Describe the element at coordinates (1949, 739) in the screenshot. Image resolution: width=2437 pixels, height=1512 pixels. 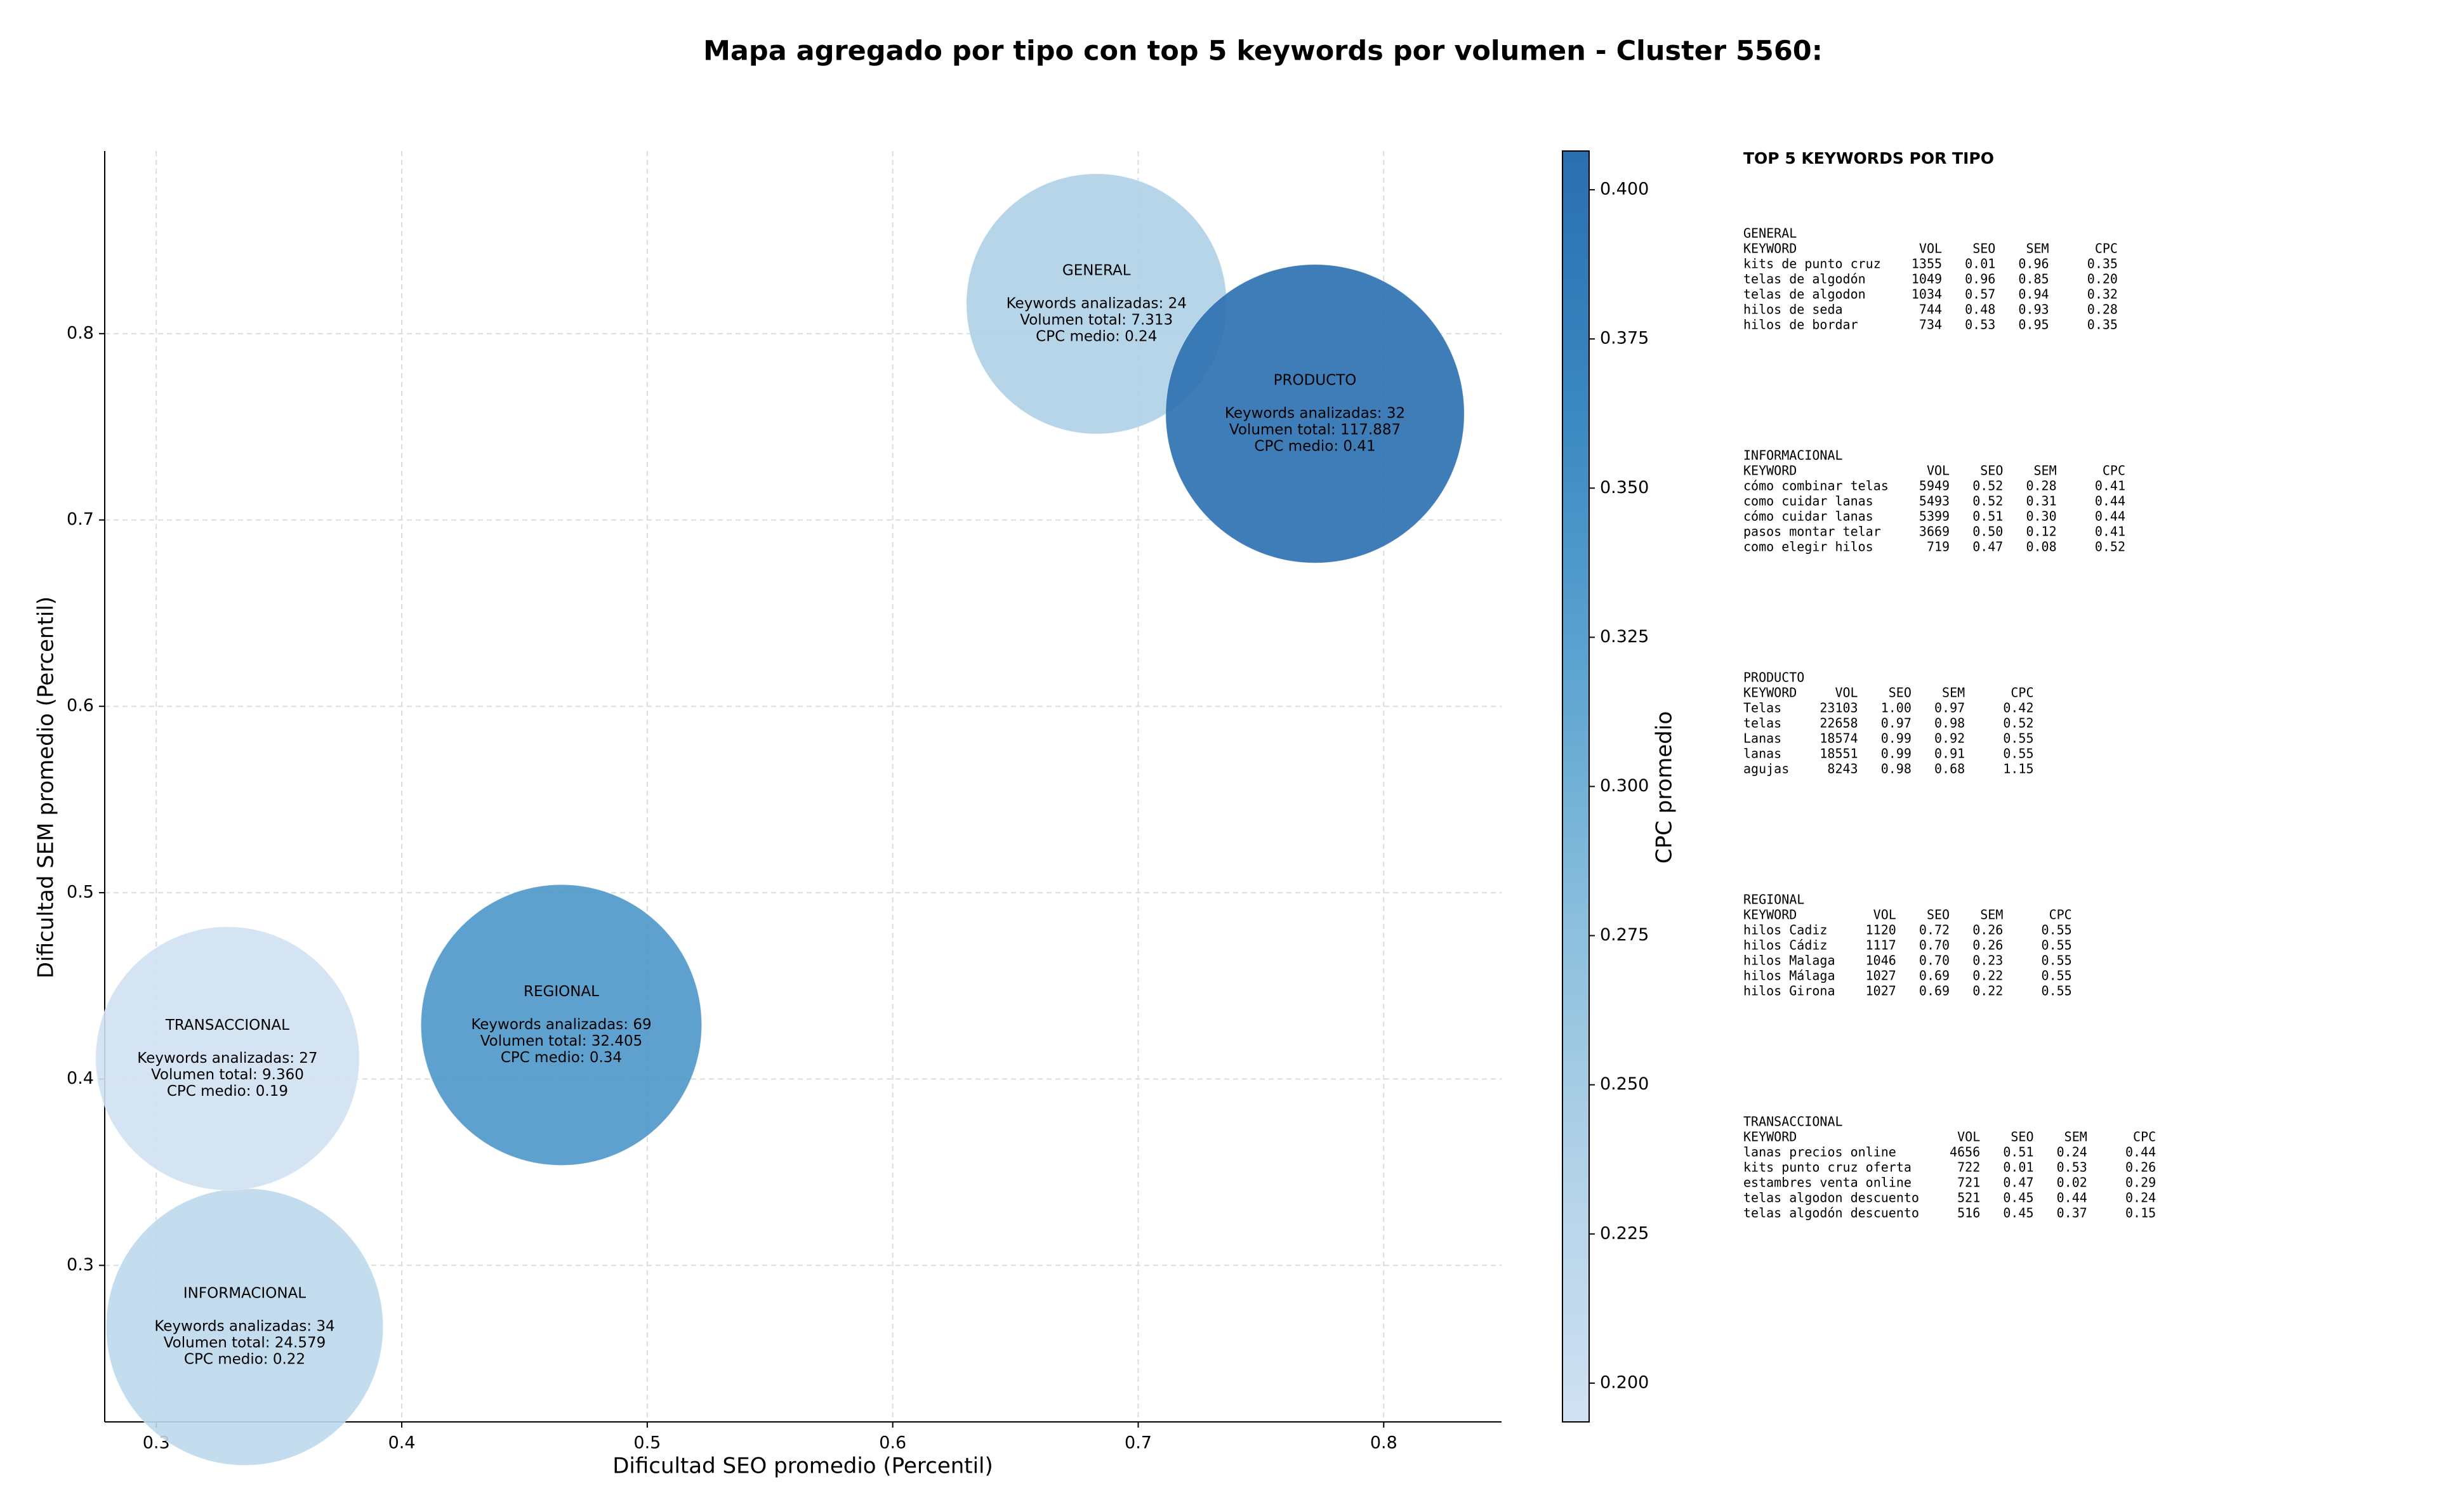
I see `table-cell: 0.92` at that location.